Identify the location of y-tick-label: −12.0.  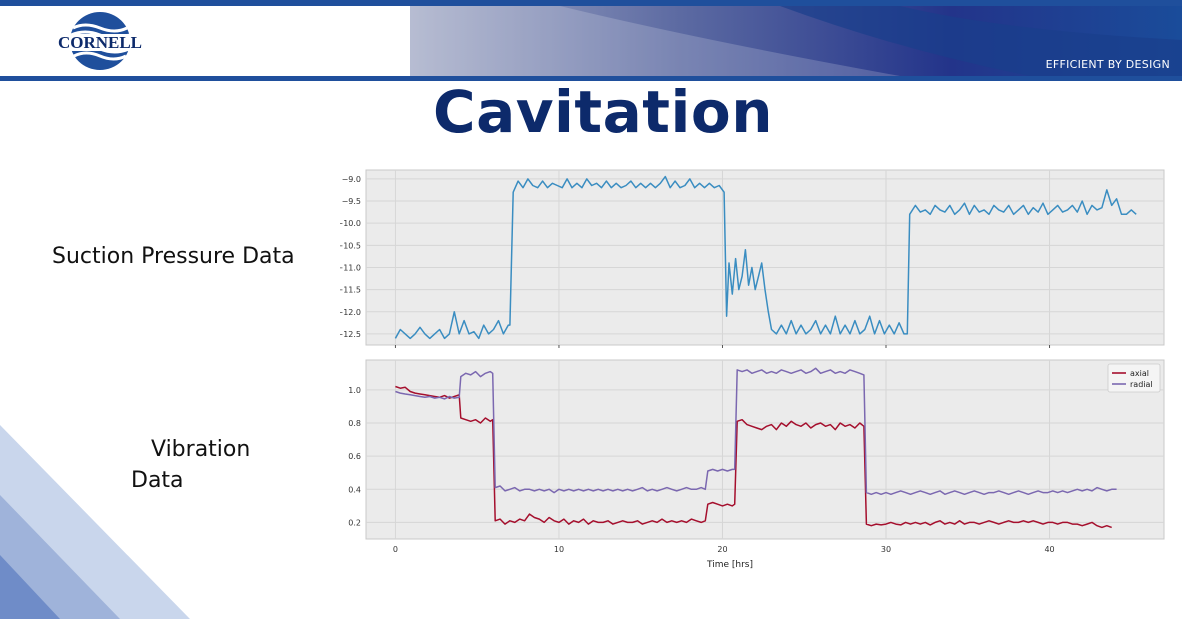
(350, 312).